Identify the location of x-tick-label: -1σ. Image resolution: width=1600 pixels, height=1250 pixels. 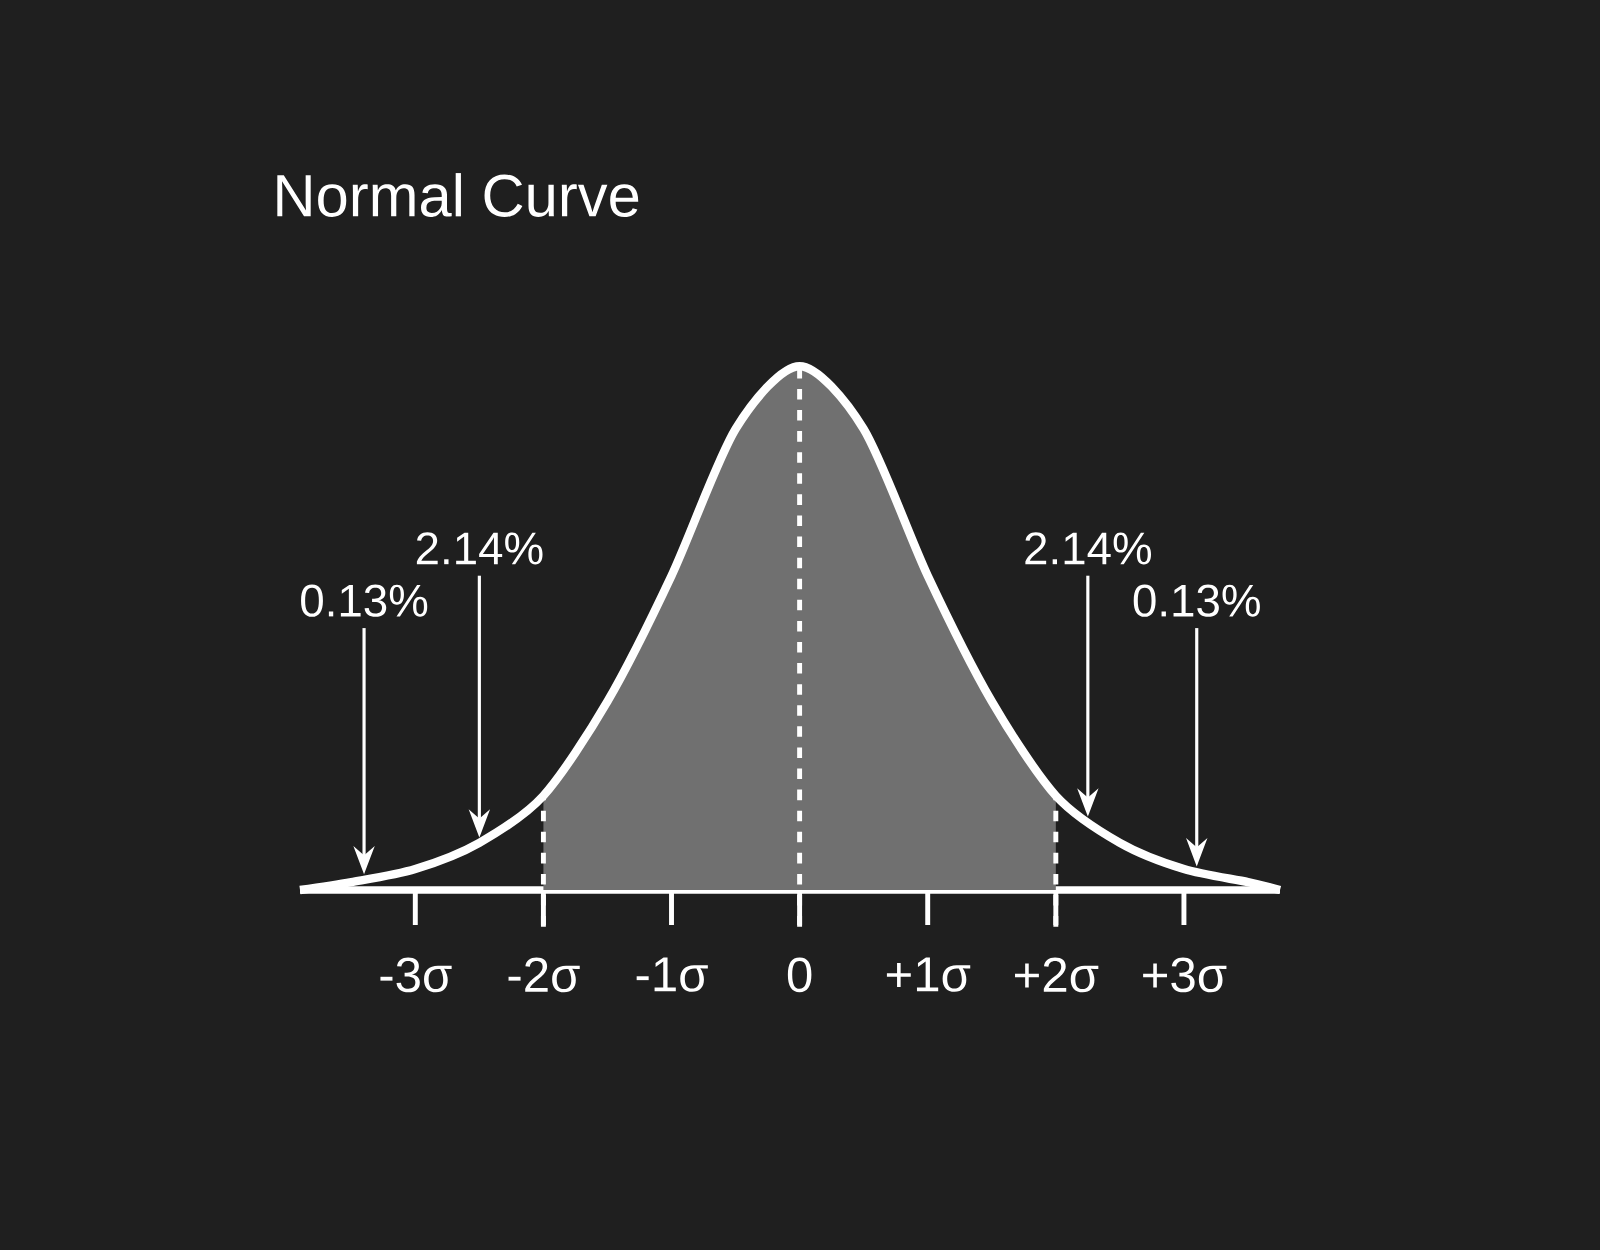
(672, 974).